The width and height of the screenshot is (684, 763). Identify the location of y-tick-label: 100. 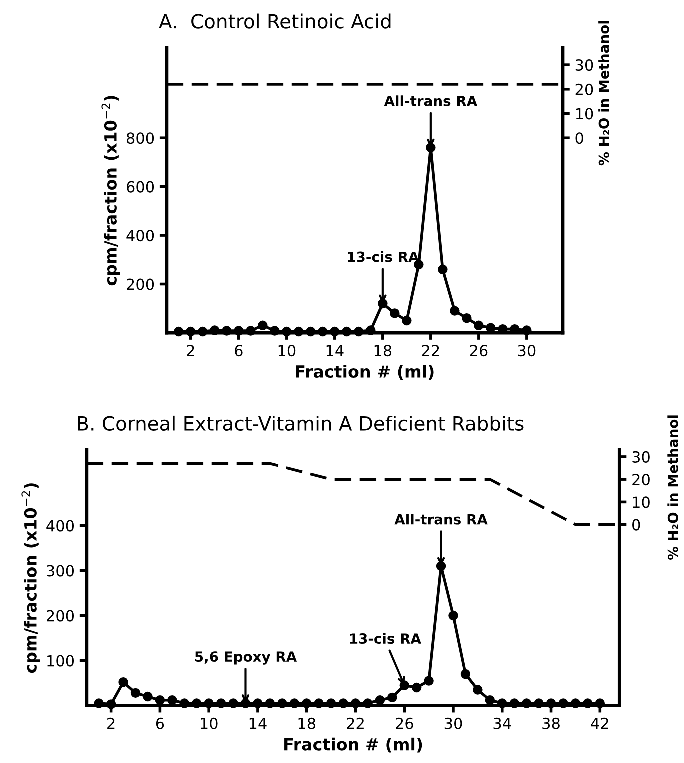
(61, 661).